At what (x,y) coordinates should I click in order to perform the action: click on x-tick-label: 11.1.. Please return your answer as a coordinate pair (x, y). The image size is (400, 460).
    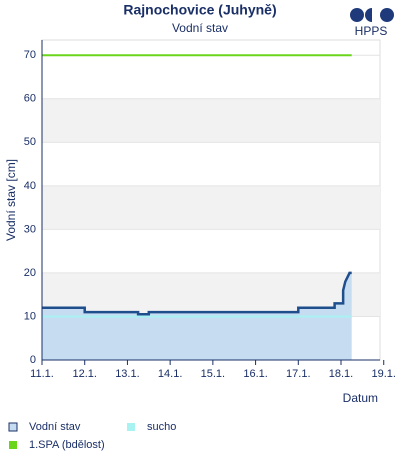
    Looking at the image, I should click on (42, 374).